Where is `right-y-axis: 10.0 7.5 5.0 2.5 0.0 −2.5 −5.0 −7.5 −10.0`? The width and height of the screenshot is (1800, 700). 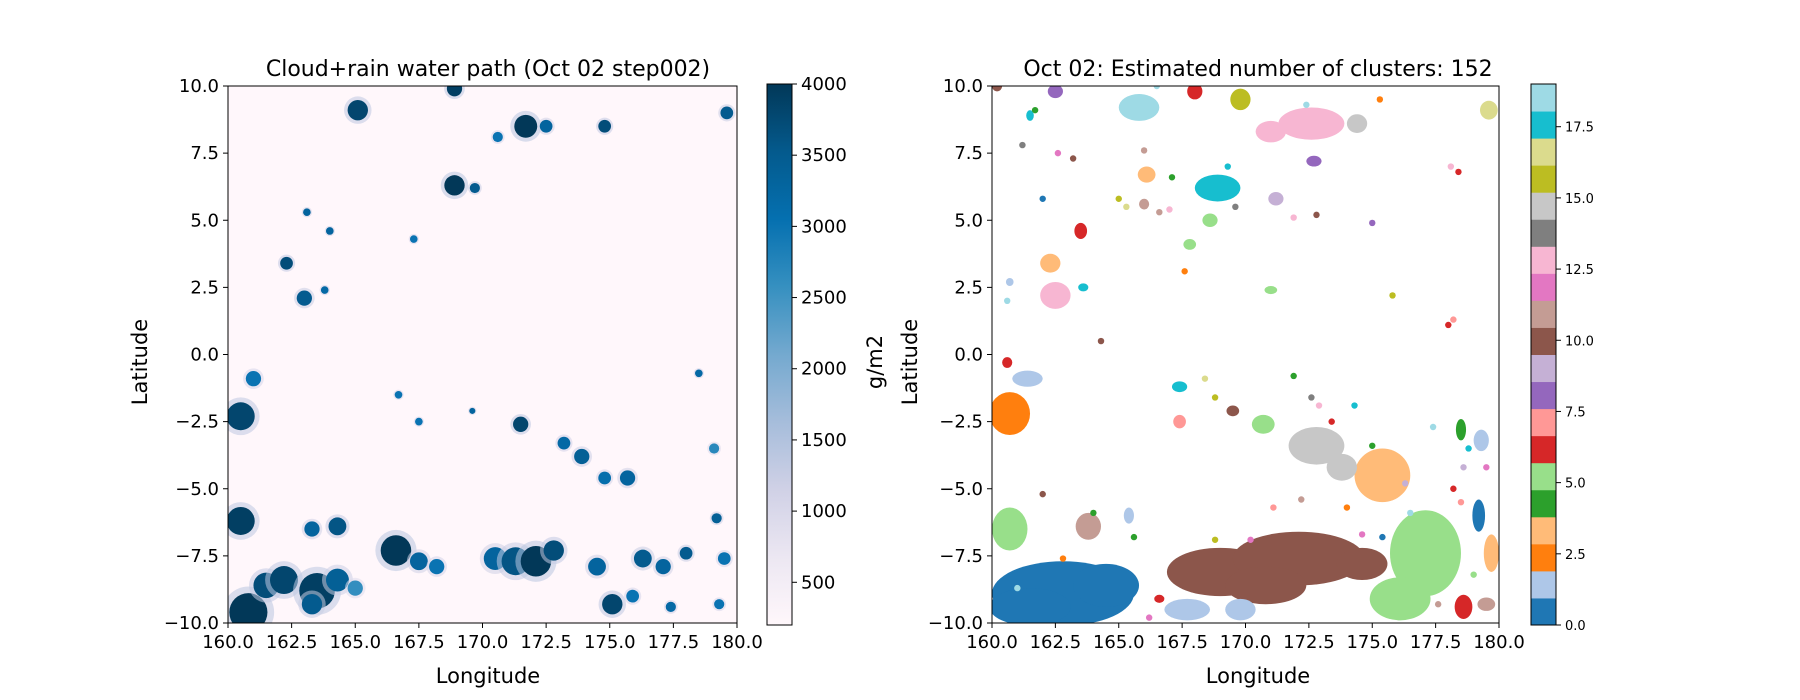
right-y-axis: 10.0 7.5 5.0 2.5 0.0 −2.5 −5.0 −7.5 −10.0 is located at coordinates (960, 355).